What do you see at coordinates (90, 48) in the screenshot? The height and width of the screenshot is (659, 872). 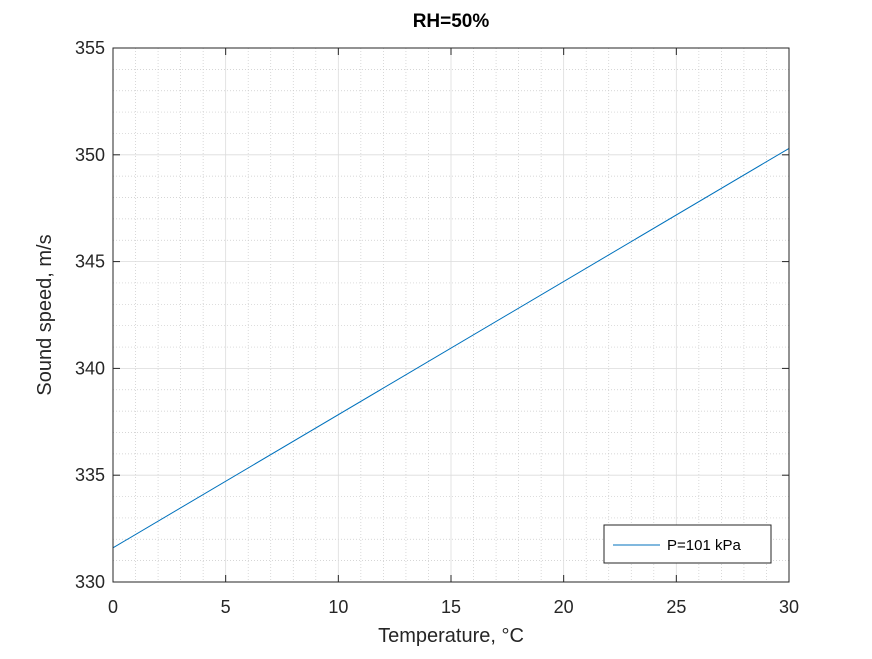 I see `y-tick-label: 355` at bounding box center [90, 48].